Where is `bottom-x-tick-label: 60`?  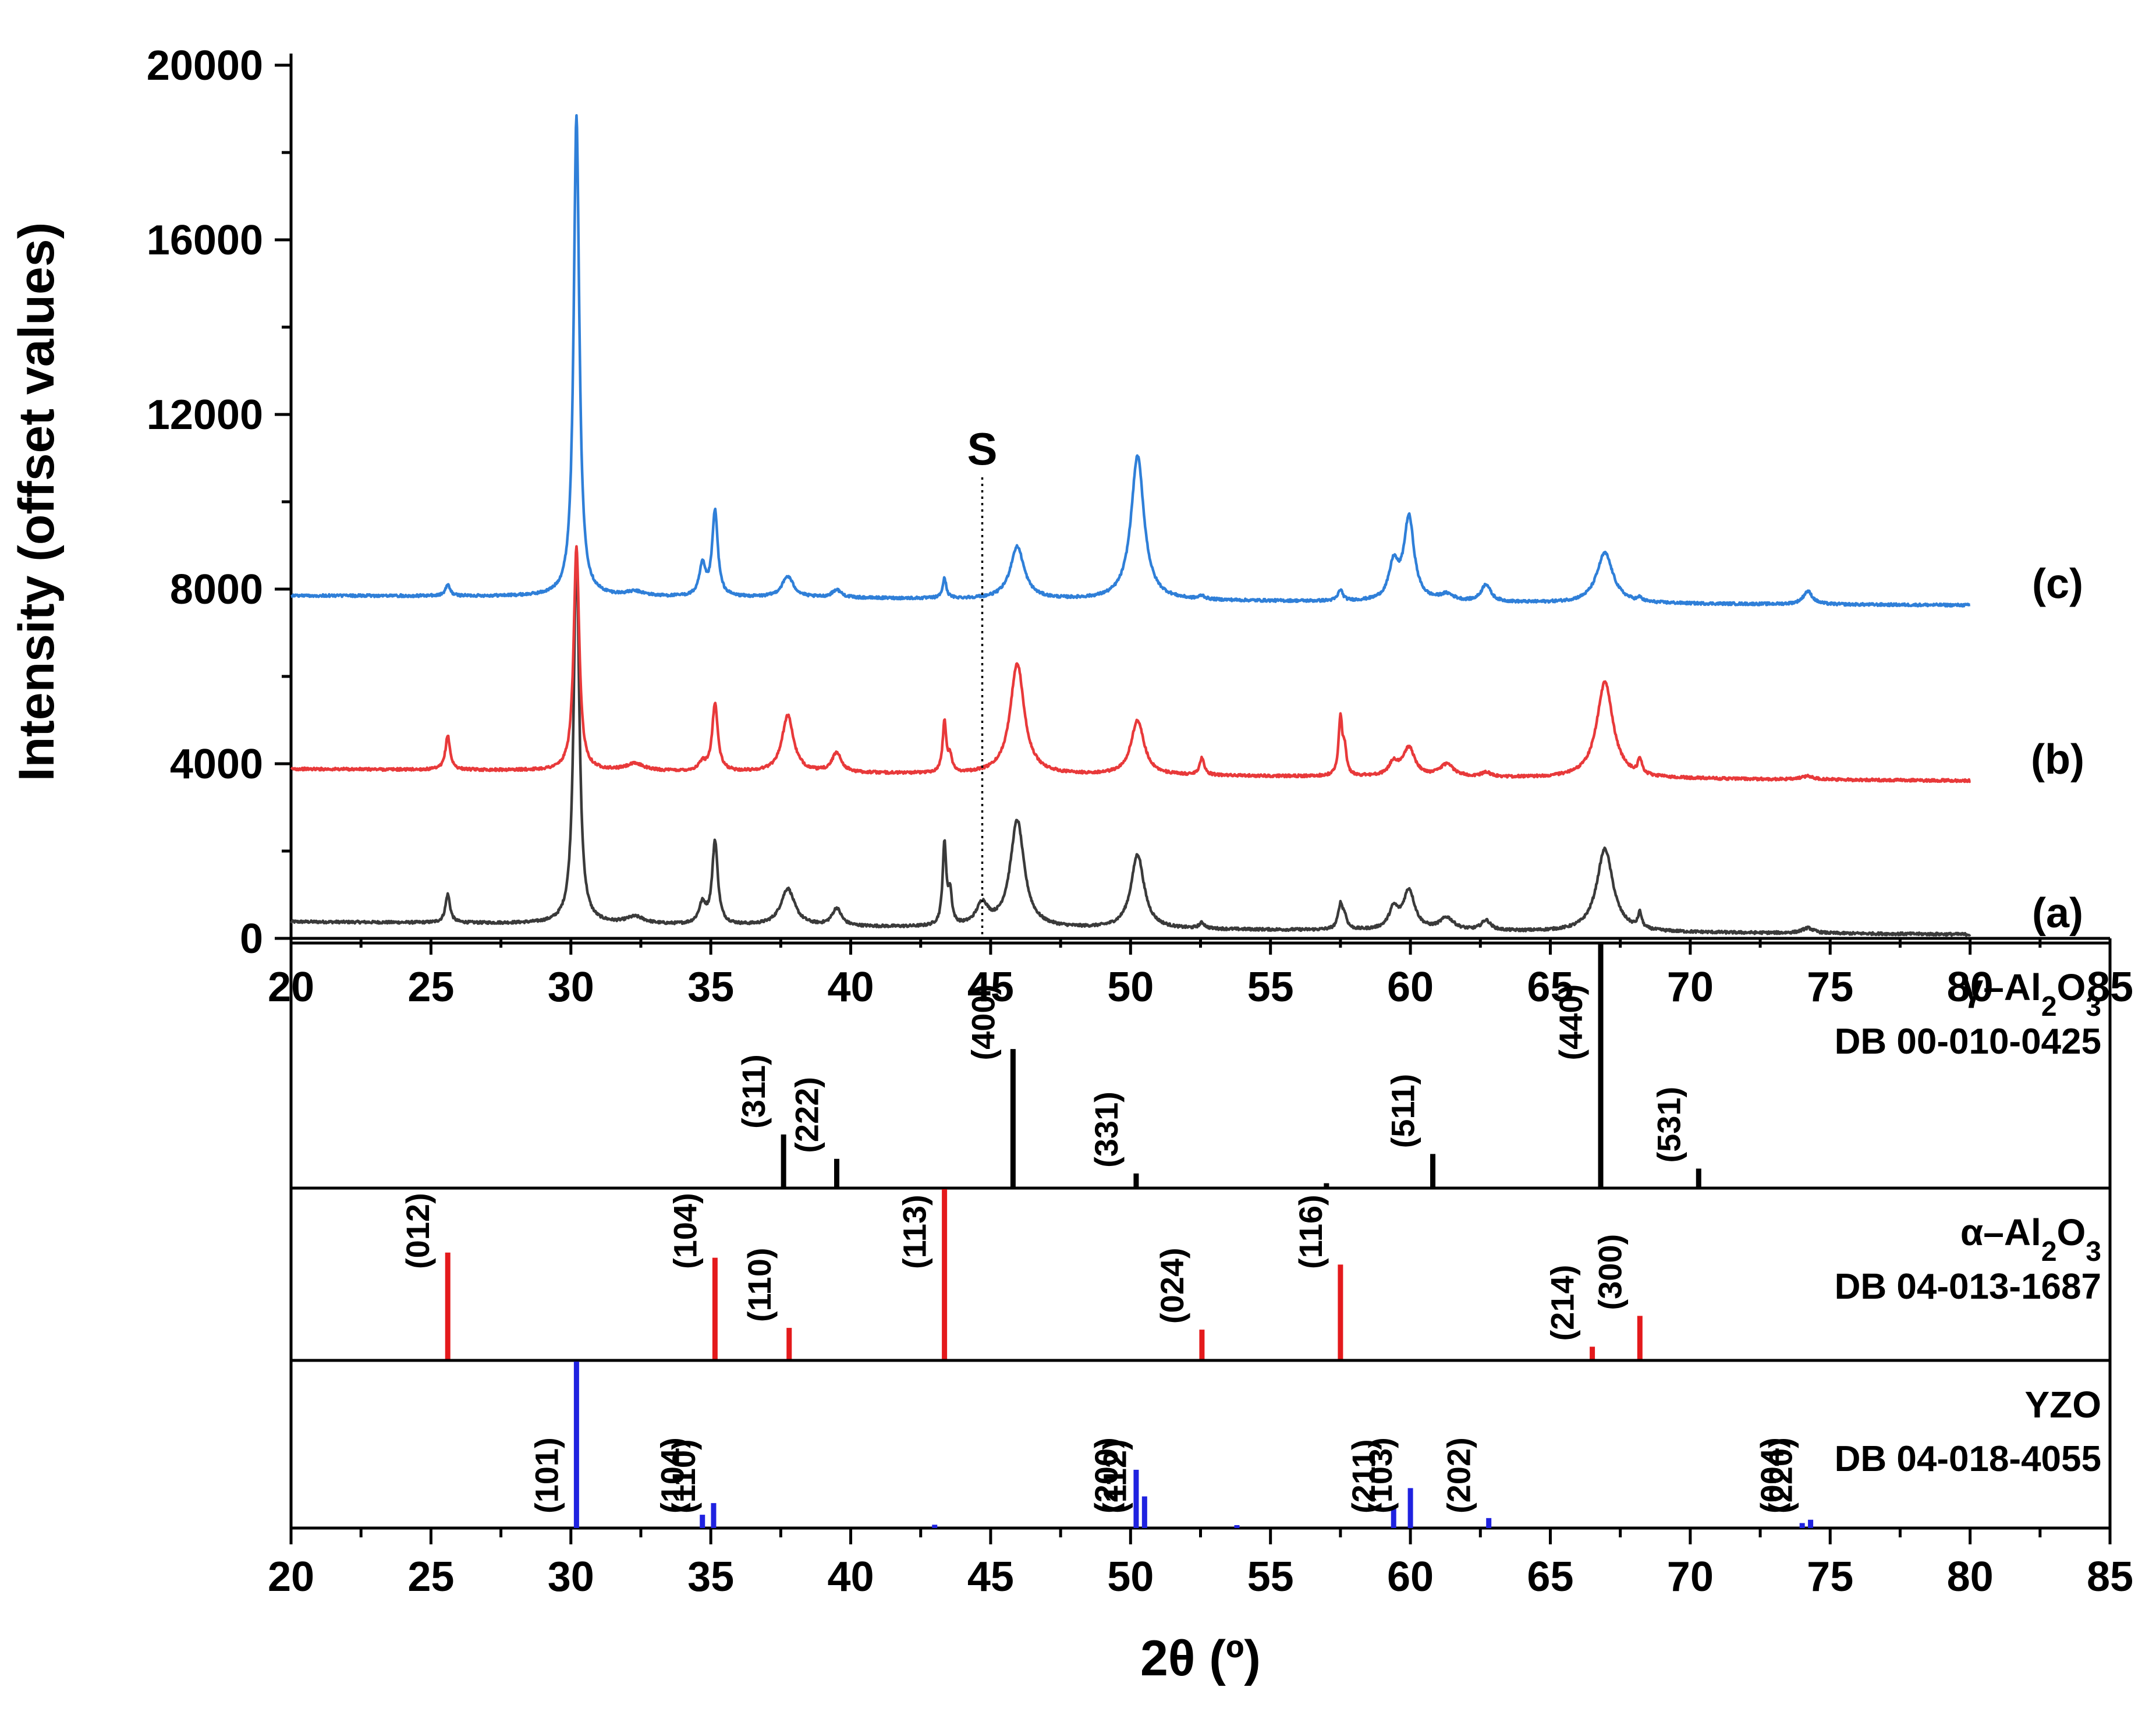
bottom-x-tick-label: 60 is located at coordinates (1411, 1577).